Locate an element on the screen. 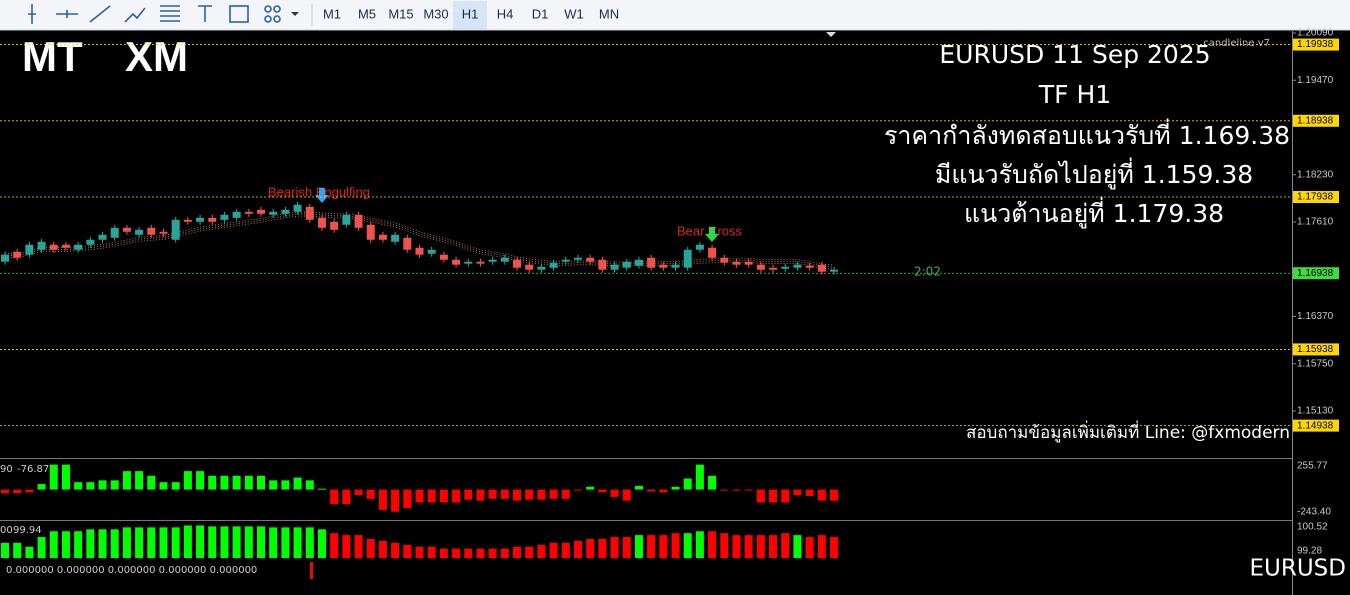 This screenshot has width=1350, height=595. timeframe-button: MN is located at coordinates (609, 13).